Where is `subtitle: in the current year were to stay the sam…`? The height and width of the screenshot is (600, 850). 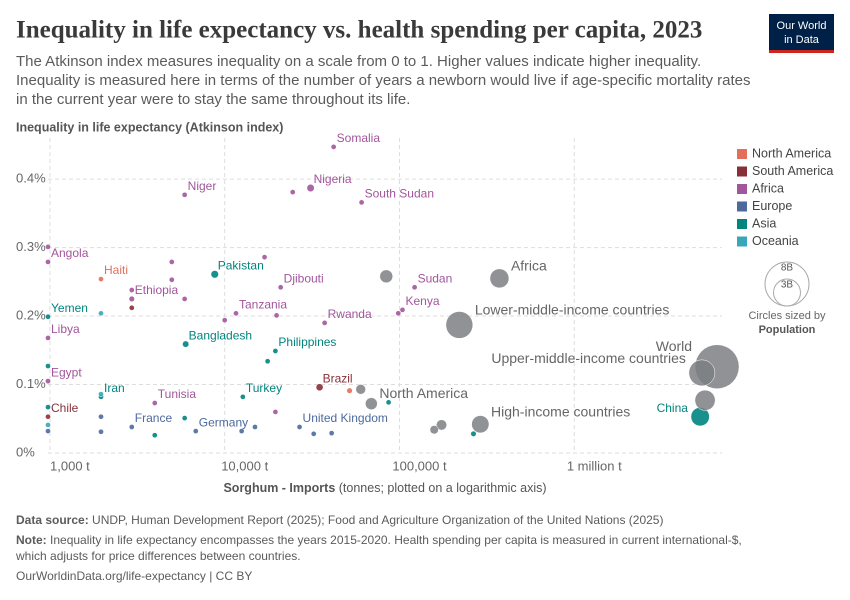 subtitle: in the current year were to stay the sam… is located at coordinates (213, 99).